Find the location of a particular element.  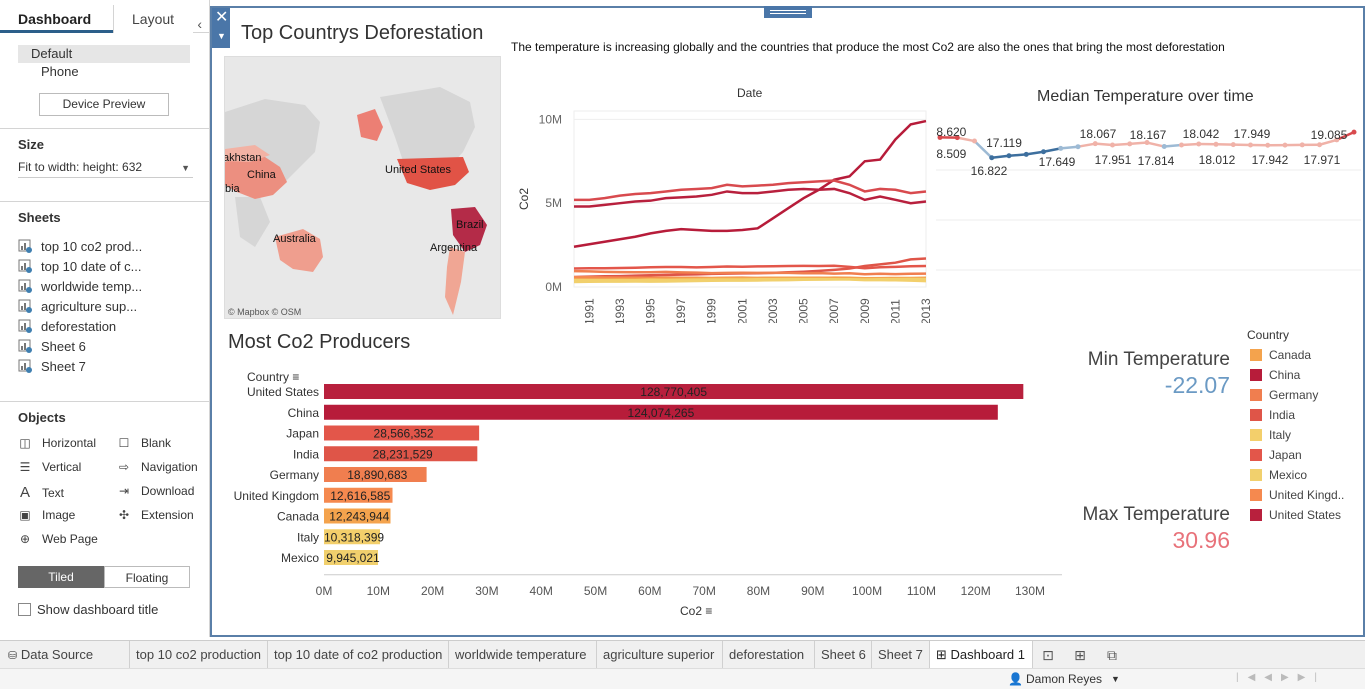

show-dashboard-title-checkbox: Show dashboard title is located at coordinates (88, 609).